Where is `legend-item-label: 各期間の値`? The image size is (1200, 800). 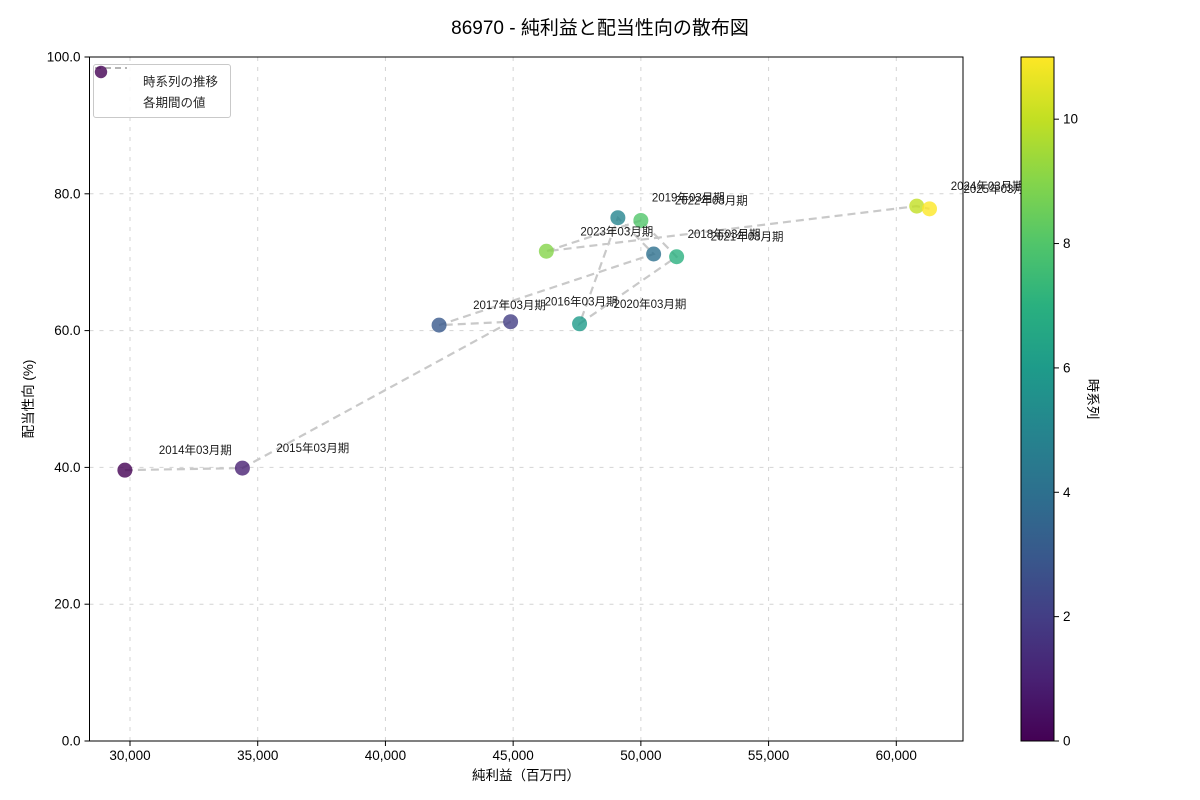 legend-item-label: 各期間の値 is located at coordinates (174, 103).